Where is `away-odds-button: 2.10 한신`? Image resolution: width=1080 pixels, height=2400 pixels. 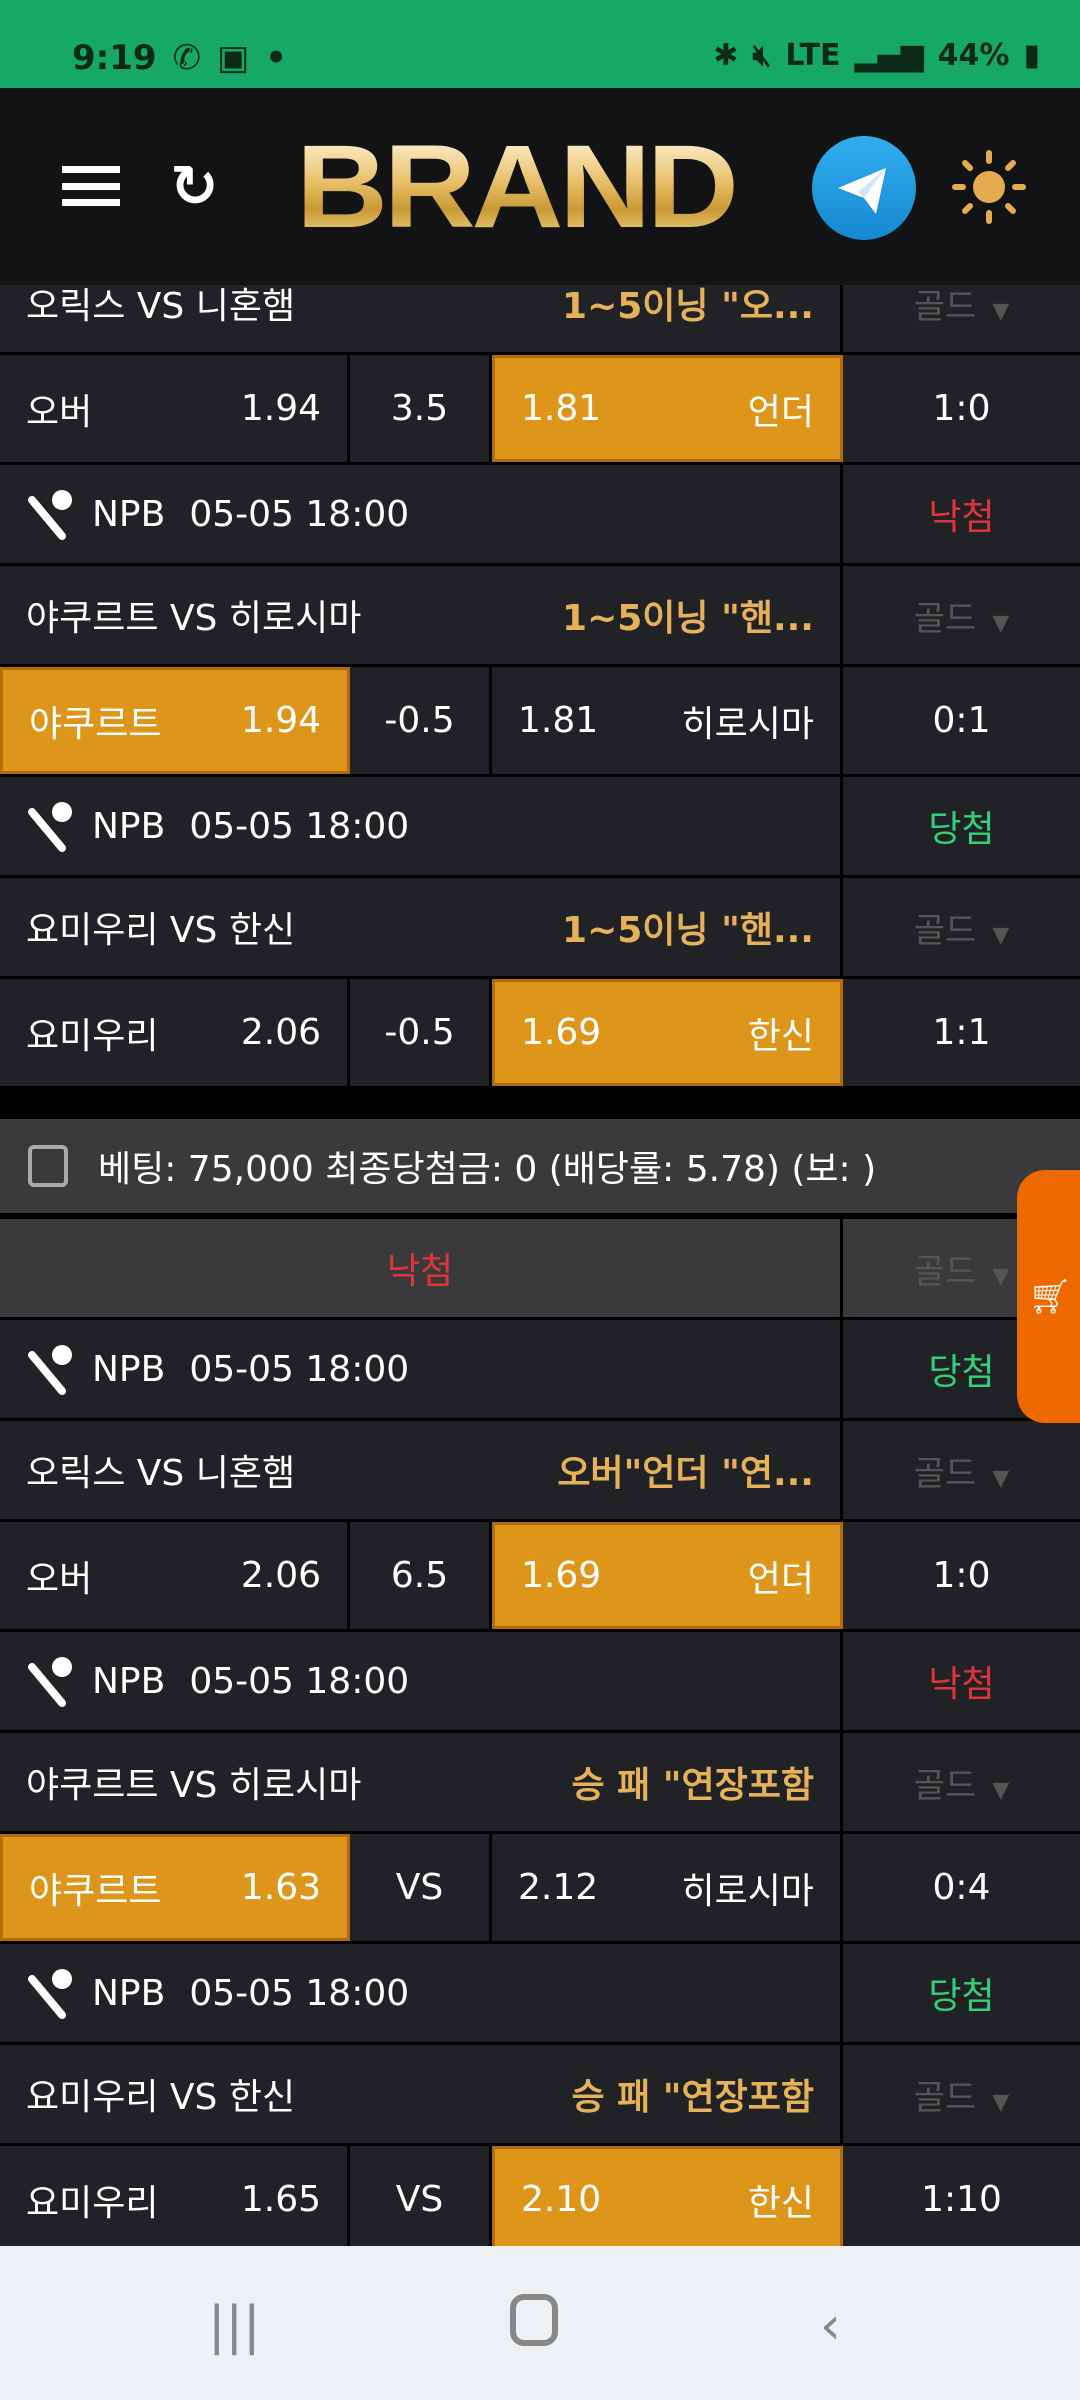 away-odds-button: 2.10 한신 is located at coordinates (667, 2196).